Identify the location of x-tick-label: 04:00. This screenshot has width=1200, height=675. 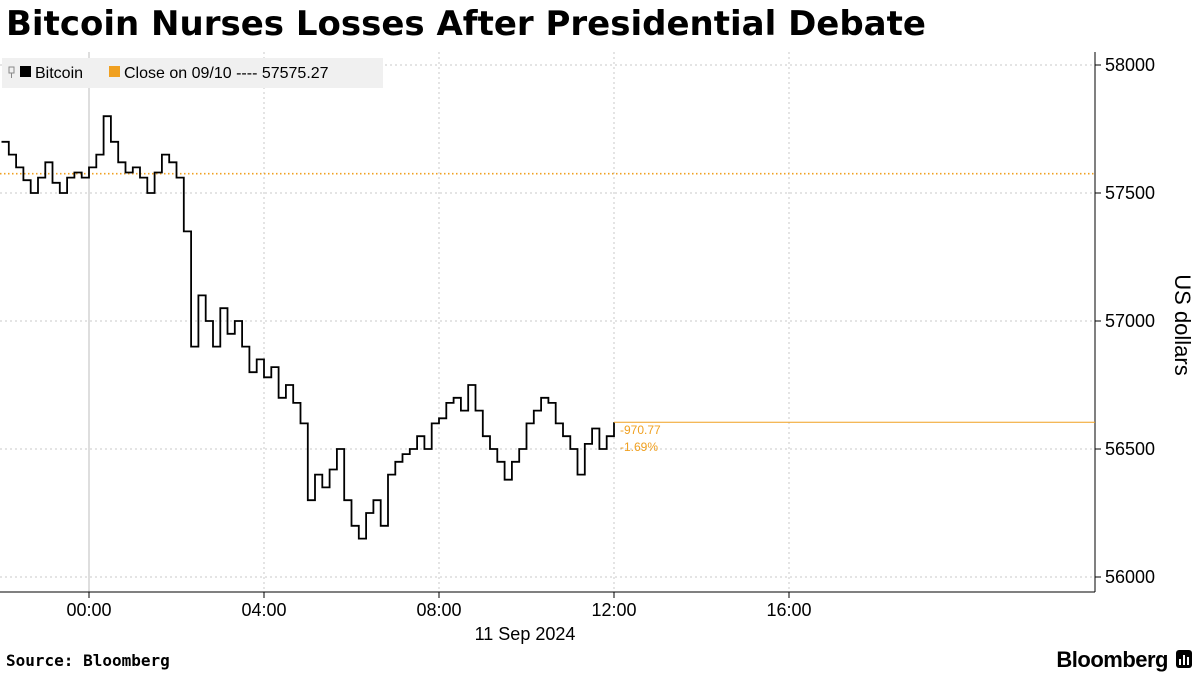
(263, 610).